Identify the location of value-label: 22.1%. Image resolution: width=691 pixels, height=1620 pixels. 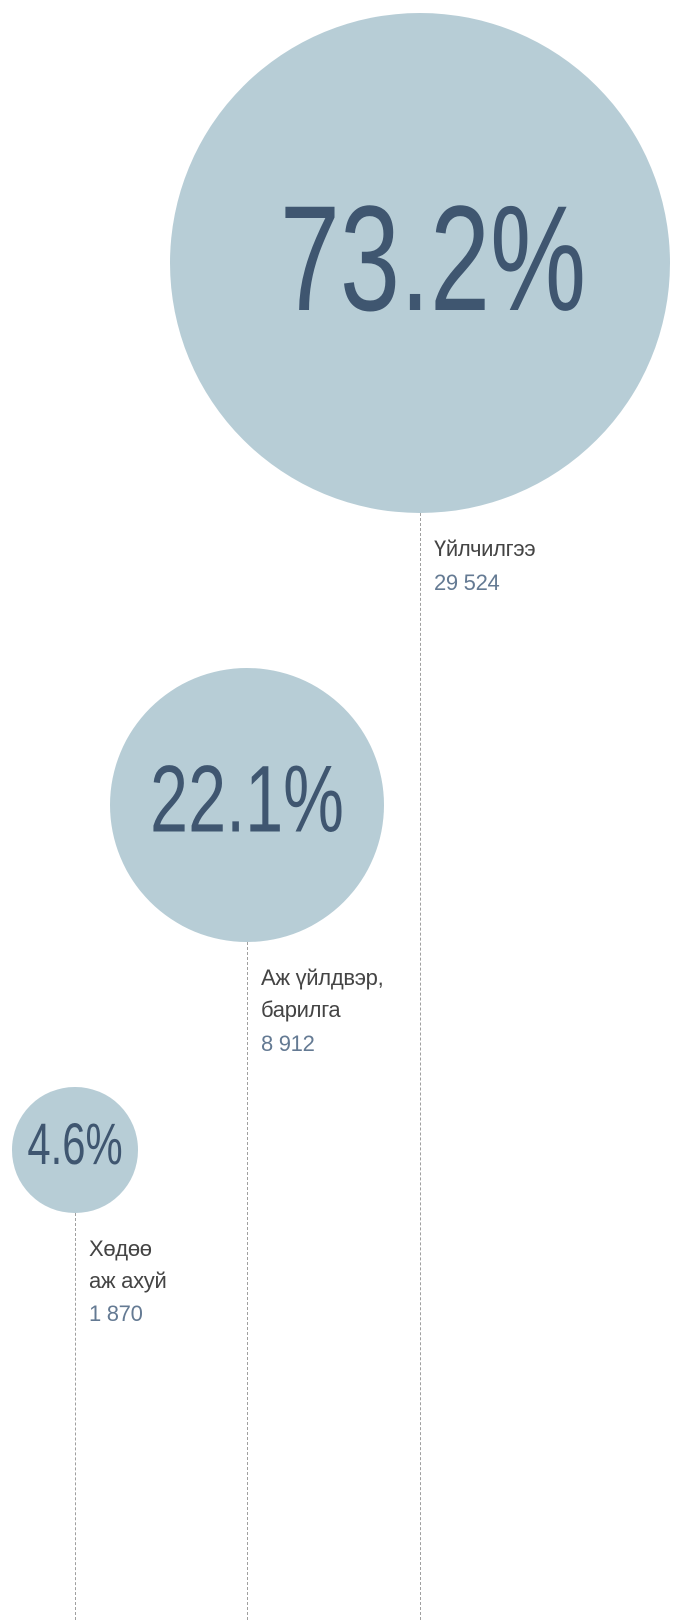
(247, 799).